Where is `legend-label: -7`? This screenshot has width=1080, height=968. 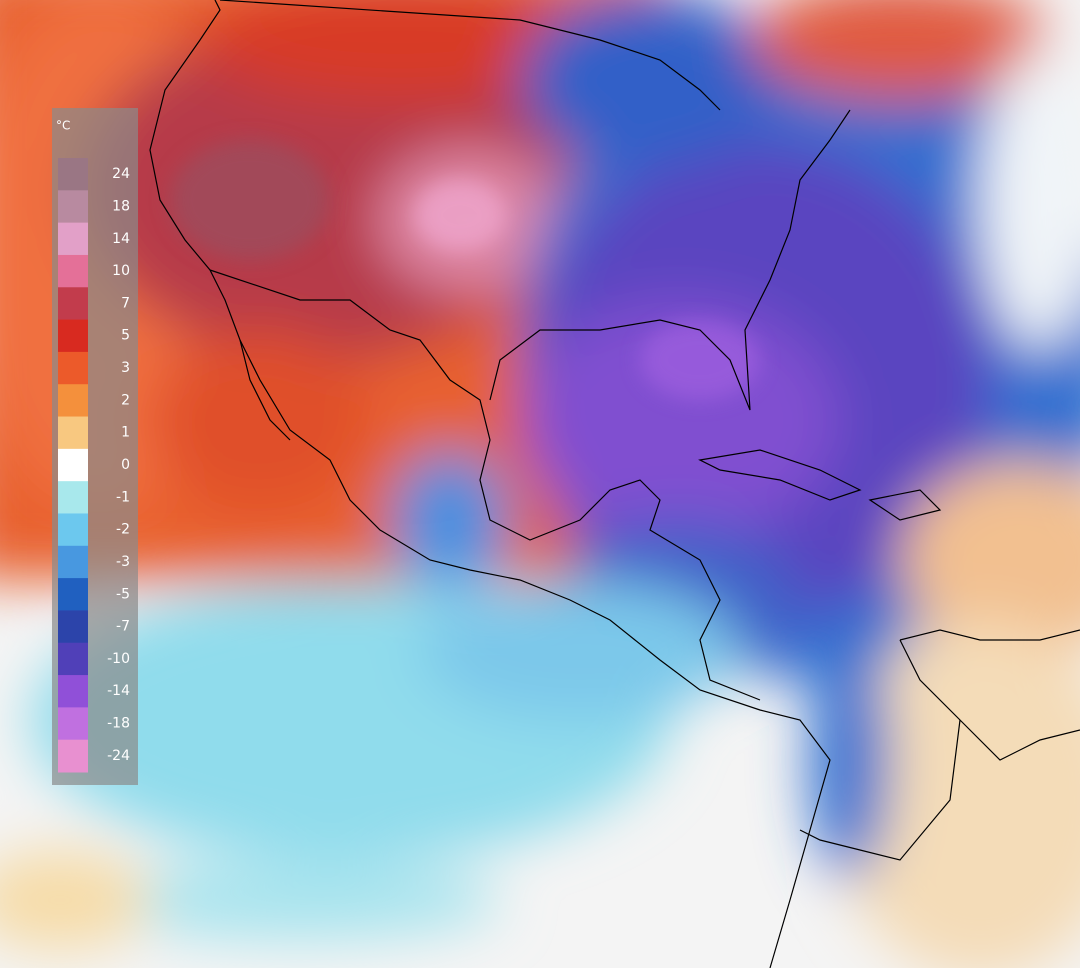 legend-label: -7 is located at coordinates (123, 627).